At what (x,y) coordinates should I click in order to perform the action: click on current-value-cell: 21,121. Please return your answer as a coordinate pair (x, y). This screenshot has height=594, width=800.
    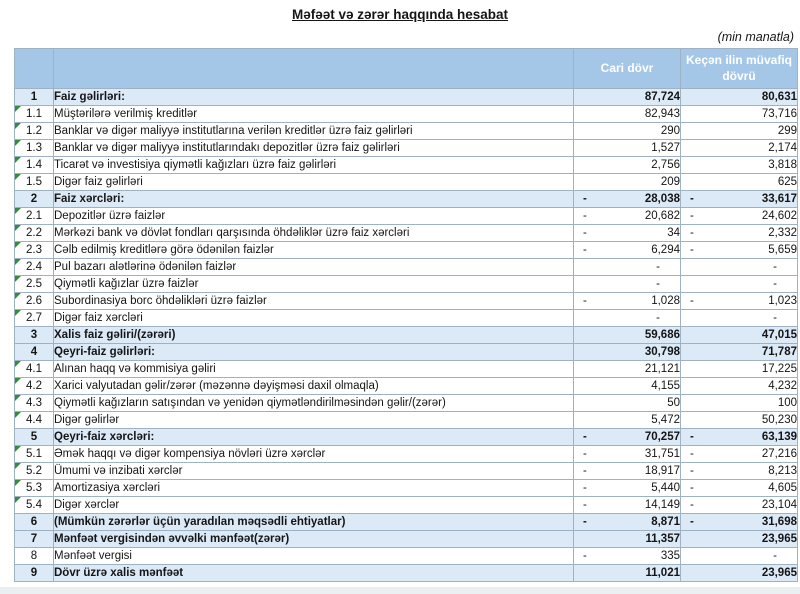
    Looking at the image, I should click on (627, 369).